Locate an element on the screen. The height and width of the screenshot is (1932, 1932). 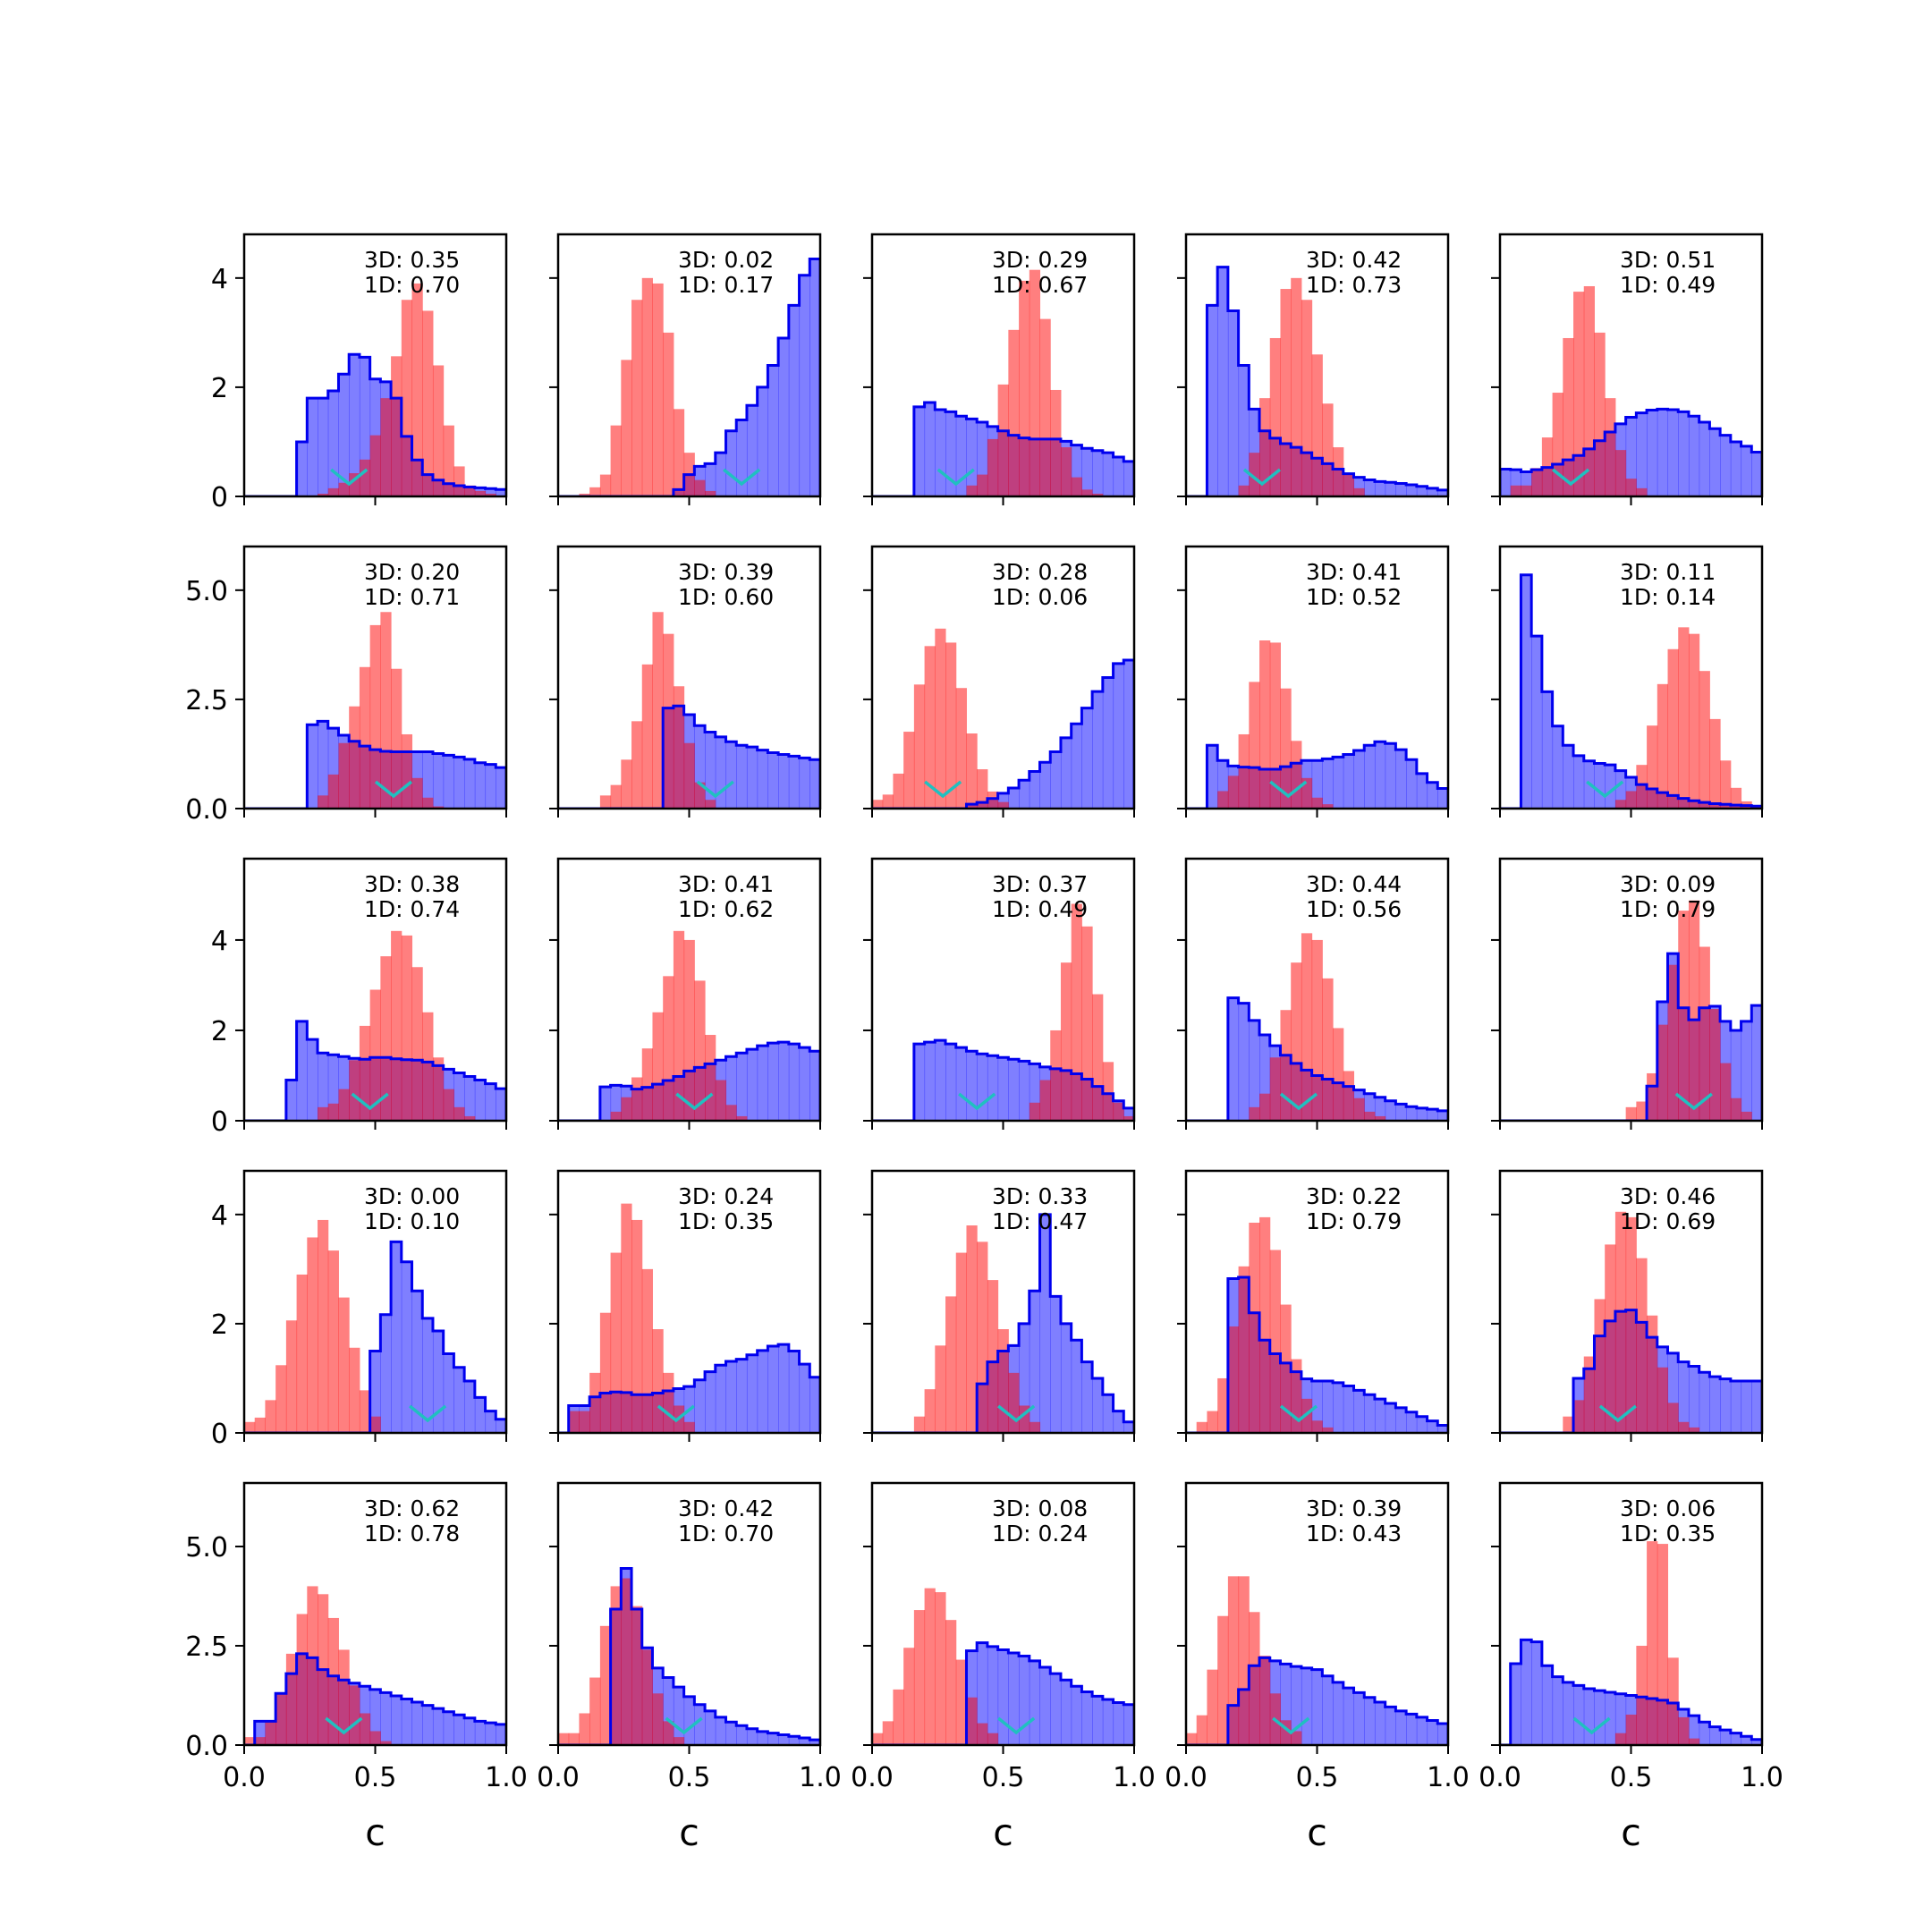
x-tick-label: 0.0 is located at coordinates (872, 1777).